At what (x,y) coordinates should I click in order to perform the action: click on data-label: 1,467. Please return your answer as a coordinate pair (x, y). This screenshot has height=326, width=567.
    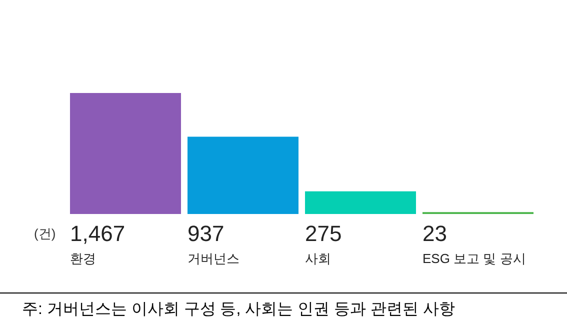
    Looking at the image, I should click on (98, 233).